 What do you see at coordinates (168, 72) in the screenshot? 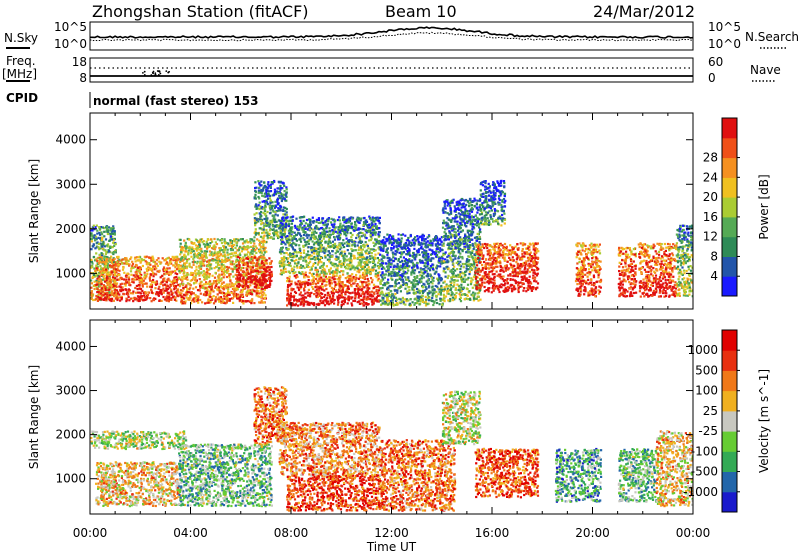
I see `nave-dip-point` at bounding box center [168, 72].